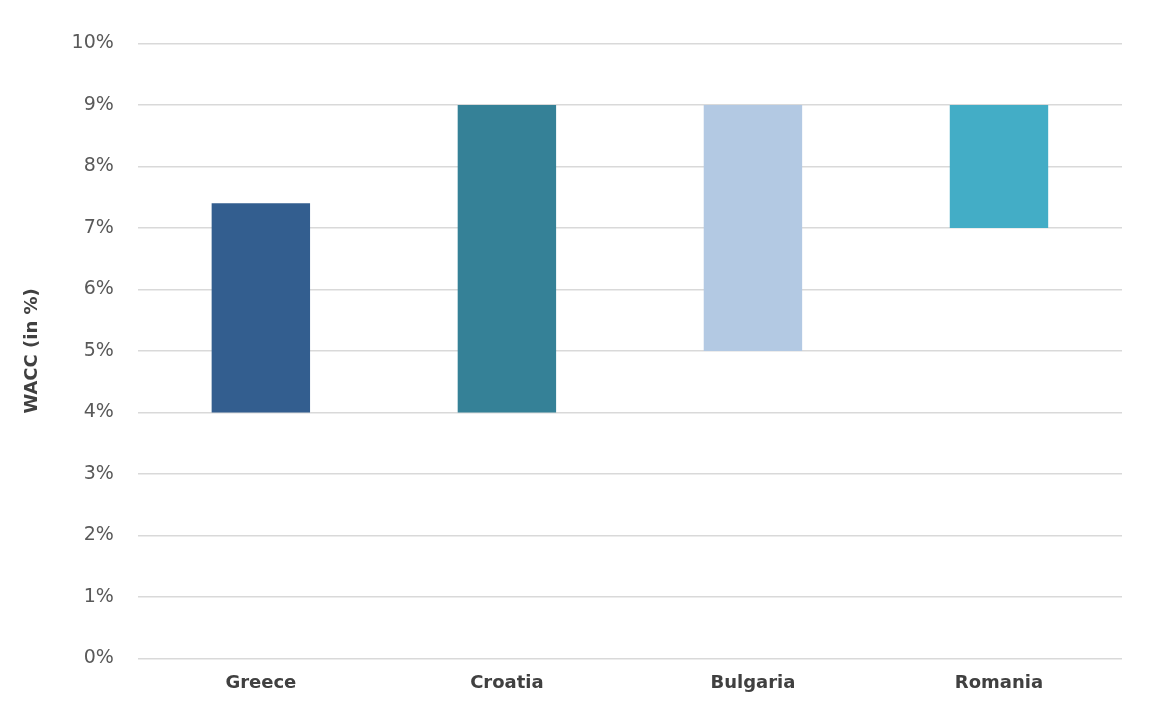 This screenshot has width=1150, height=726. Describe the element at coordinates (98, 102) in the screenshot. I see `y-tick-label: 9%` at that location.